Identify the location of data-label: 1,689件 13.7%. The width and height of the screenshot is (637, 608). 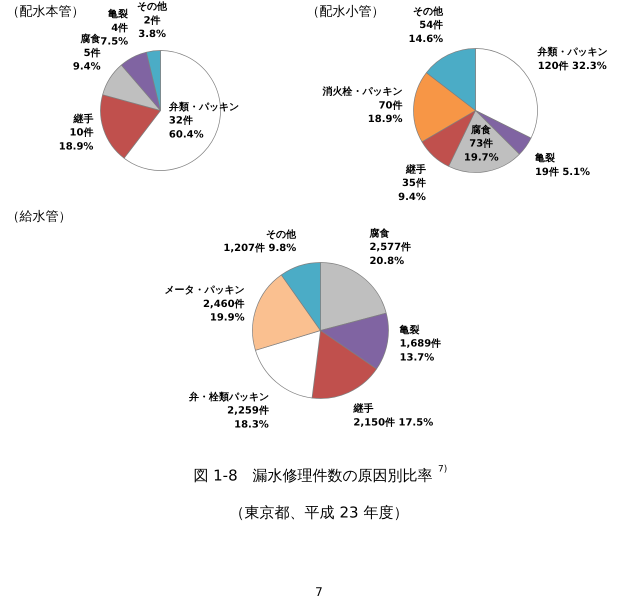
(421, 351).